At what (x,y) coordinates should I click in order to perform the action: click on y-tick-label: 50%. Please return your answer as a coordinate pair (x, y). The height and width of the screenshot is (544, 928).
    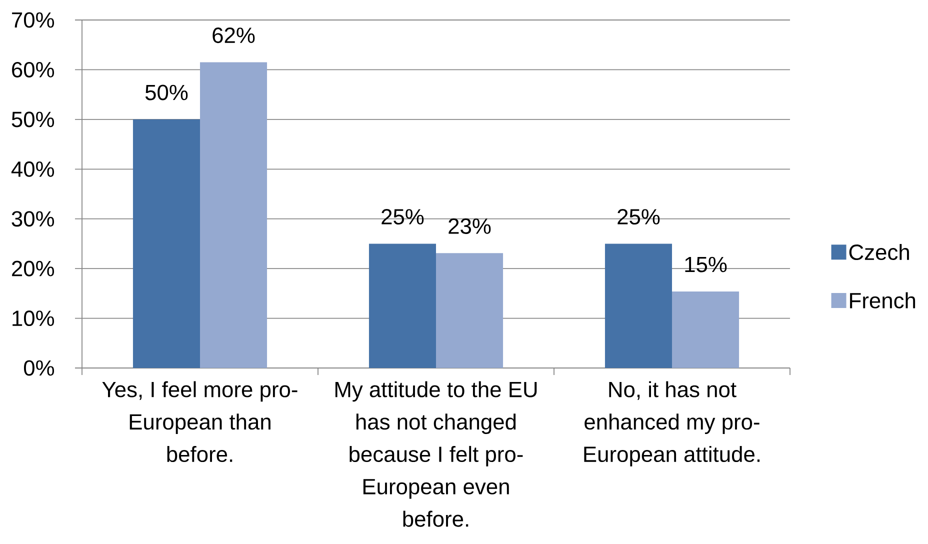
    Looking at the image, I should click on (33, 120).